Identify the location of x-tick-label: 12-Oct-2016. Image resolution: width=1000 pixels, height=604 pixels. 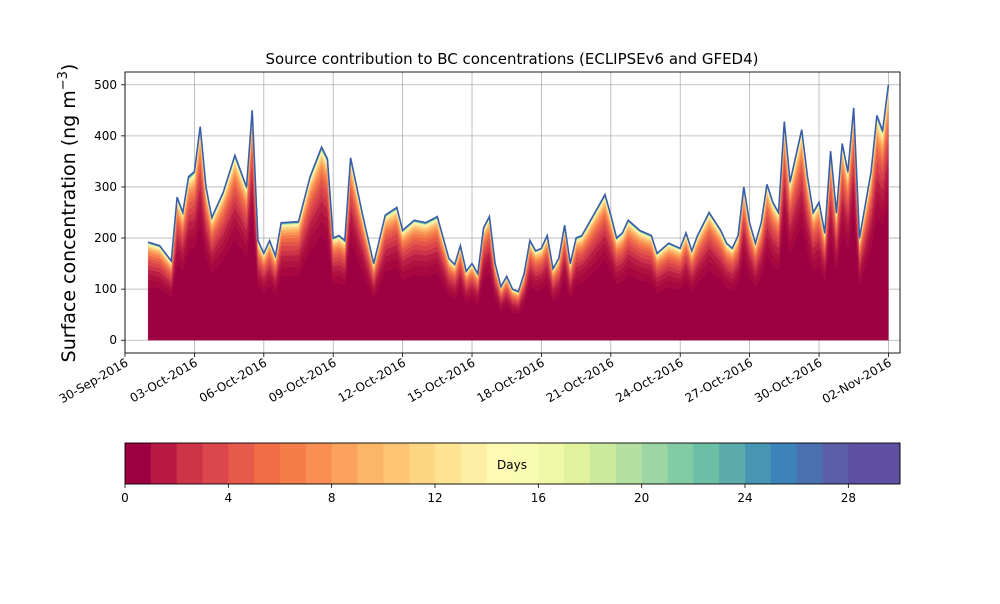
(372, 380).